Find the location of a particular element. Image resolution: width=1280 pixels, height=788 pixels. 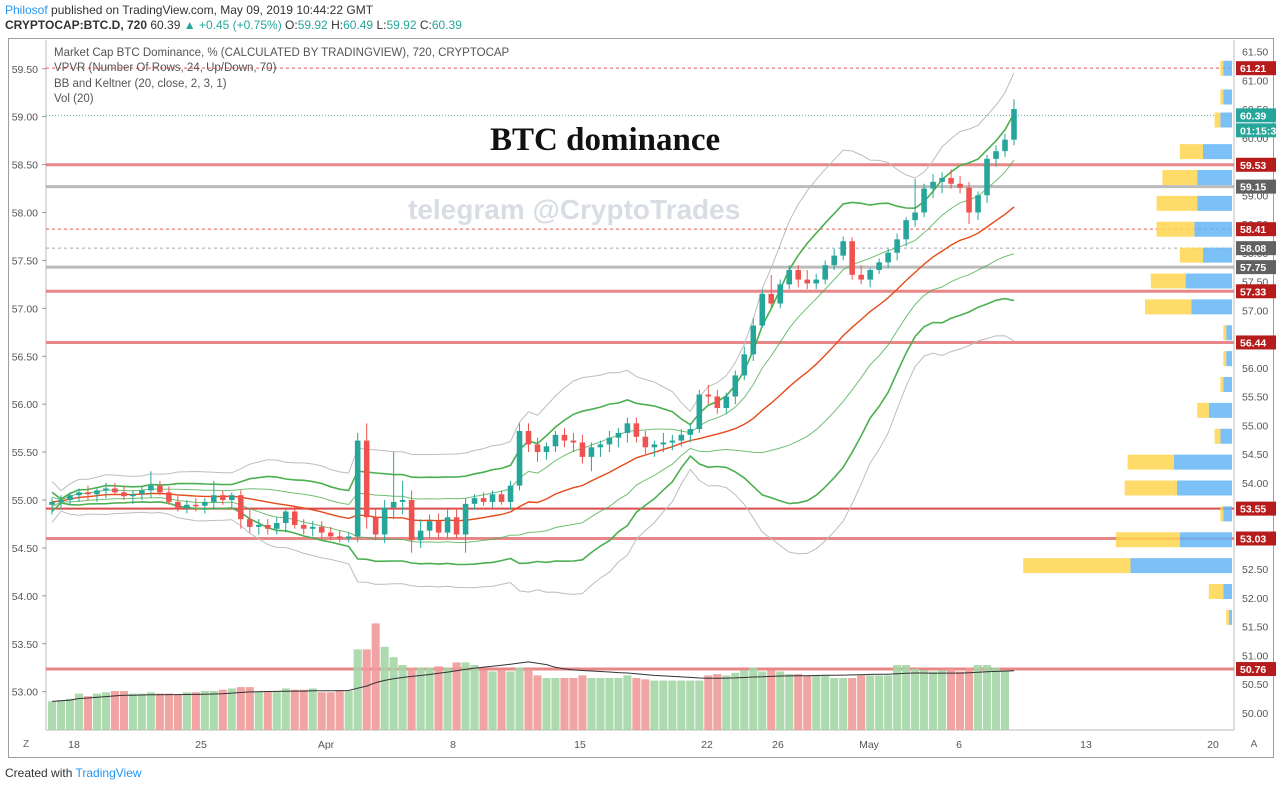

watermark-text: telegram @CryptoTrades is located at coordinates (574, 209).